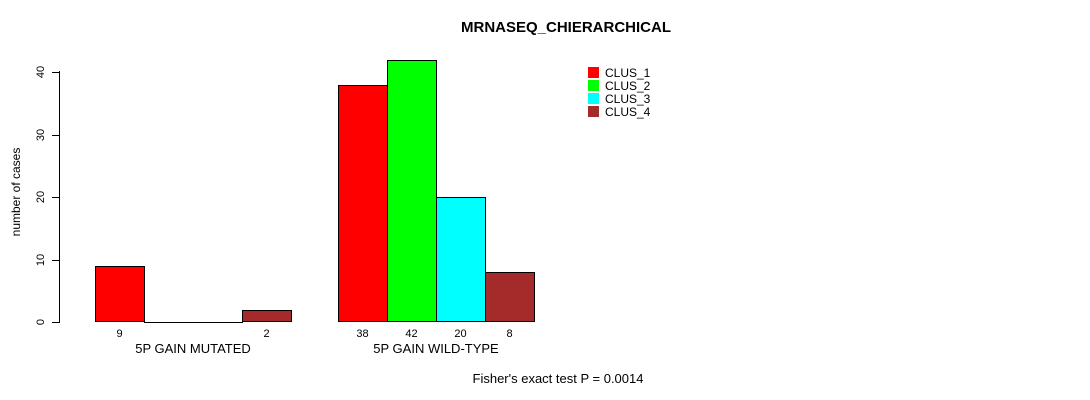 This screenshot has height=400, width=1090. Describe the element at coordinates (558, 378) in the screenshot. I see `annotation-text: Fisher's exact test P = 0.0014` at that location.